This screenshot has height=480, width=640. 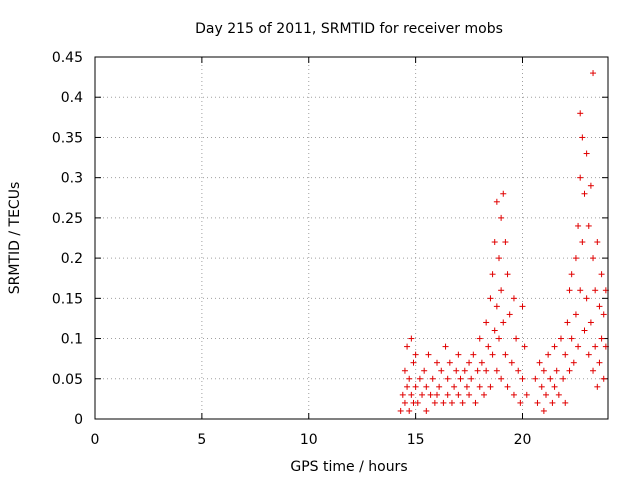 What do you see at coordinates (348, 467) in the screenshot?
I see `x-axis-label: GPS time / hours` at bounding box center [348, 467].